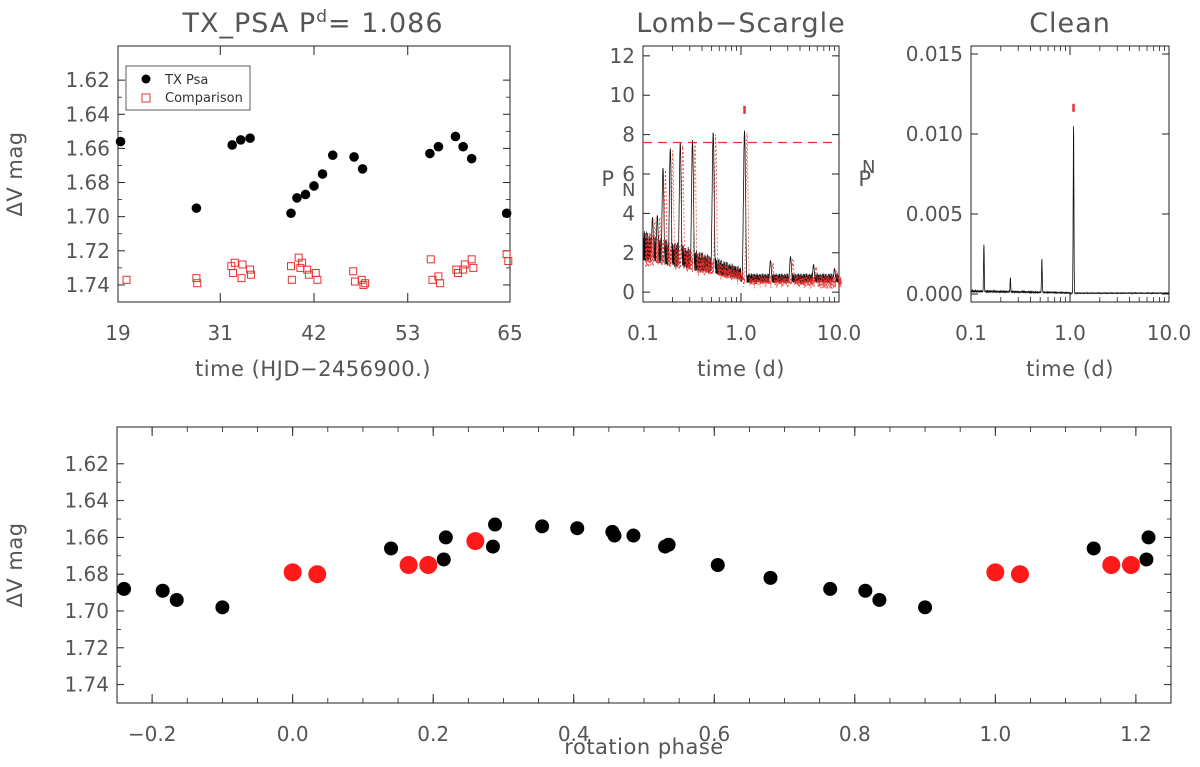 This screenshot has width=1200, height=767. I want to click on legend-box, so click(188, 88).